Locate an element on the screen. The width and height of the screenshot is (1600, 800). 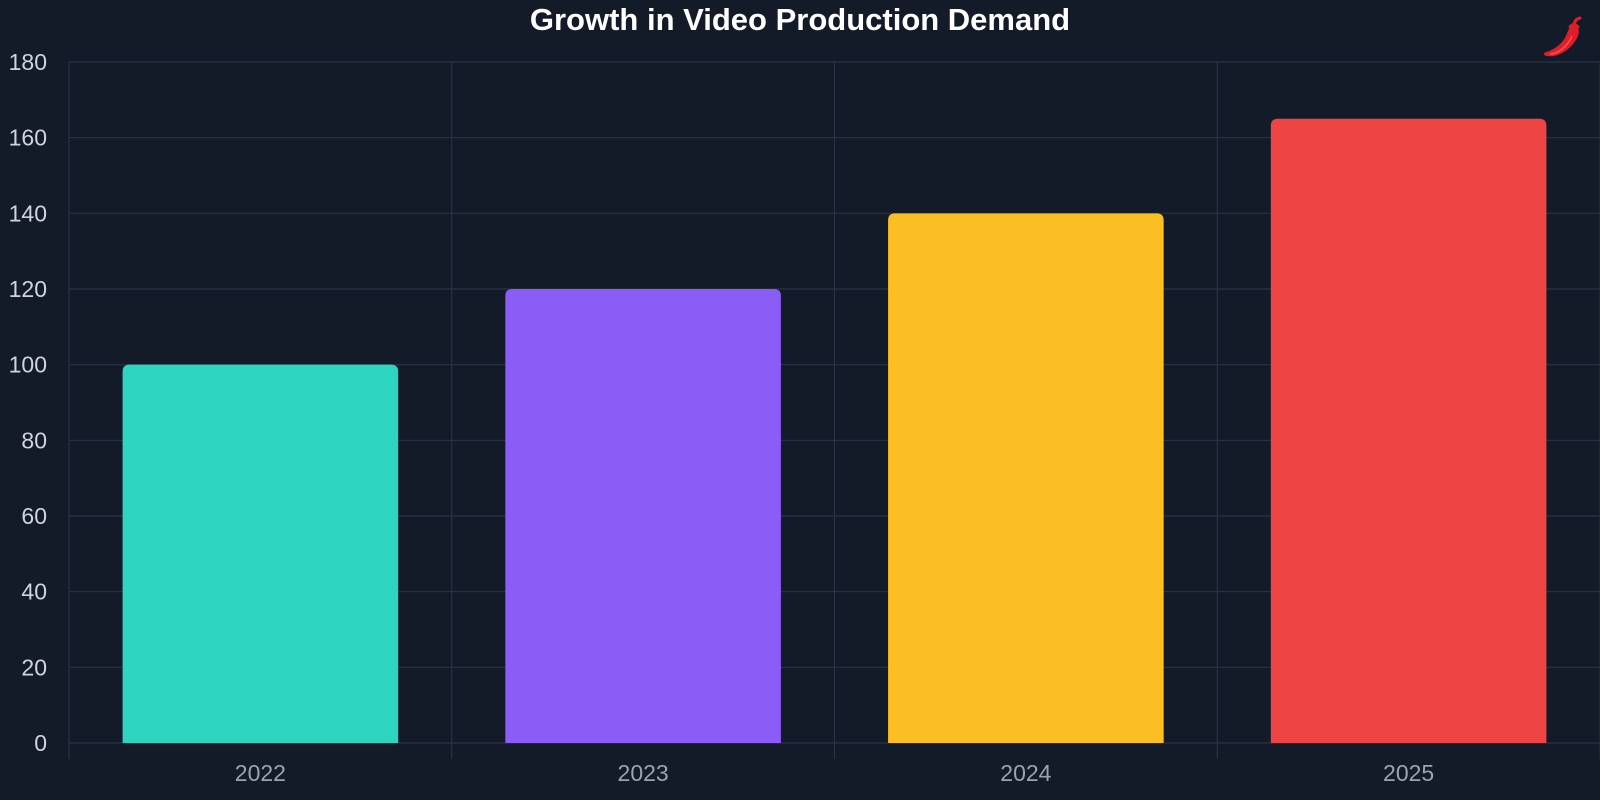
y-tick-label: 60 is located at coordinates (34, 516).